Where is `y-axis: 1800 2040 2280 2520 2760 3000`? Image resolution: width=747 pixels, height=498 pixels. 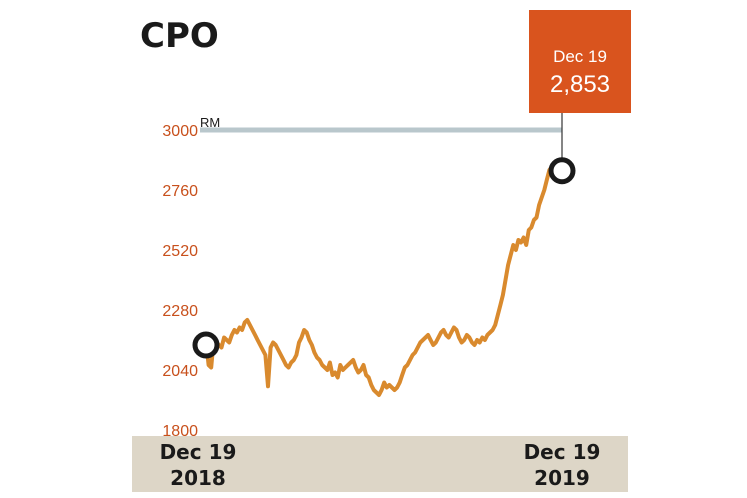
y-axis: 1800 2040 2280 2520 2760 3000 is located at coordinates (180, 281).